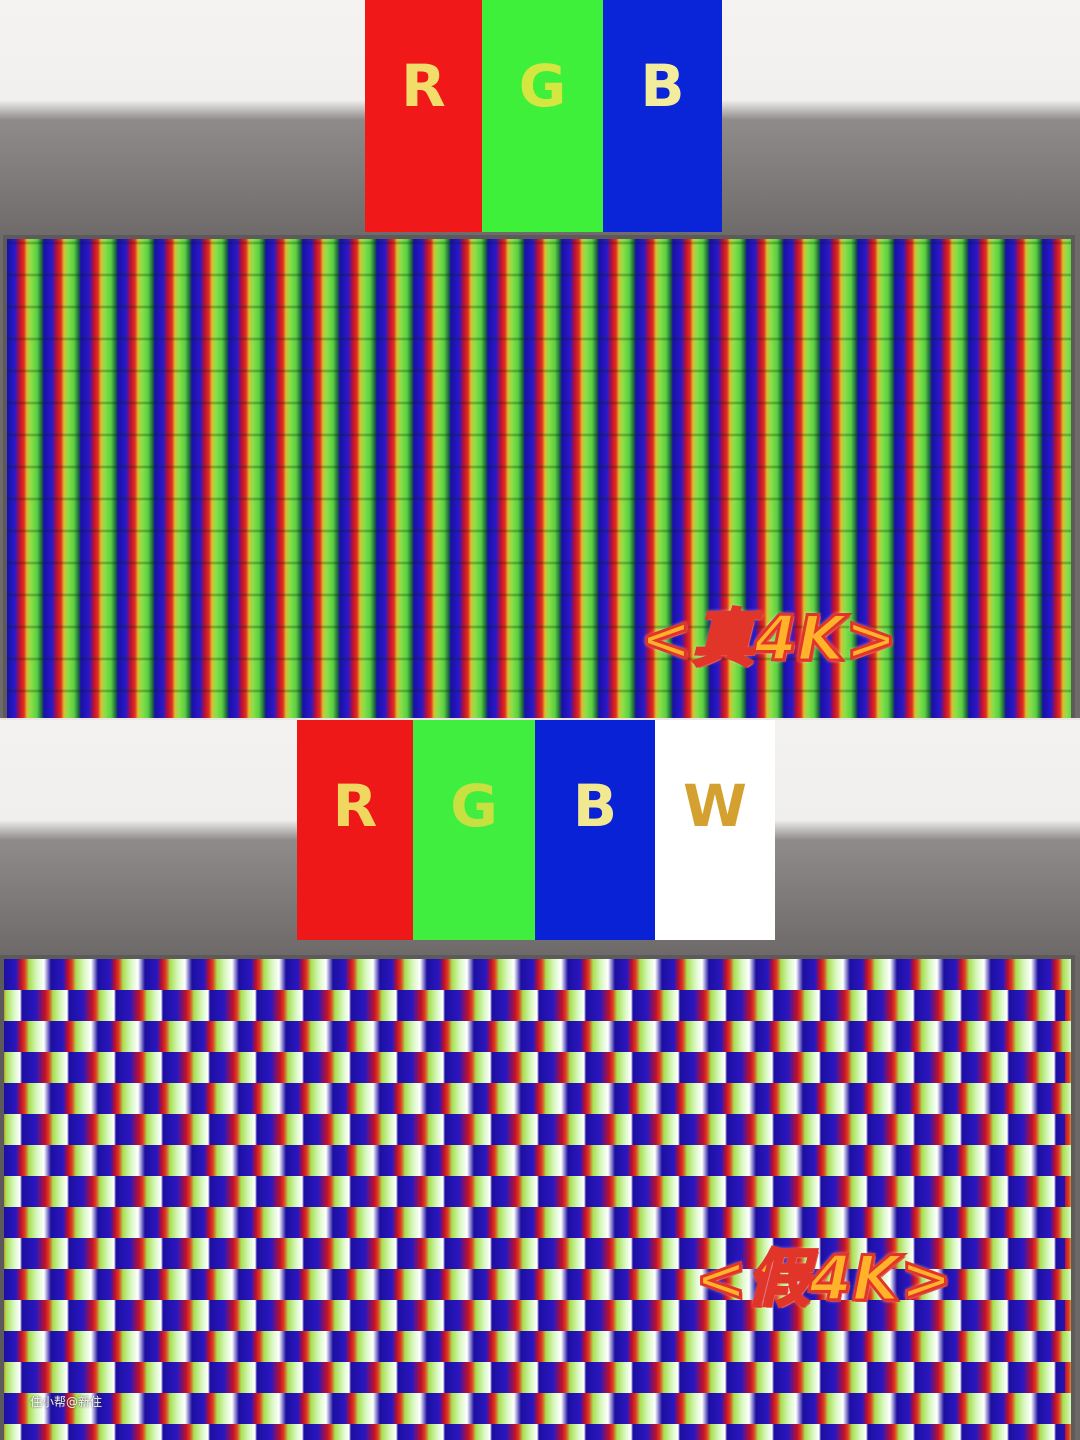 Image resolution: width=1080 pixels, height=1440 pixels. I want to click on white-bar: W, so click(715, 830).